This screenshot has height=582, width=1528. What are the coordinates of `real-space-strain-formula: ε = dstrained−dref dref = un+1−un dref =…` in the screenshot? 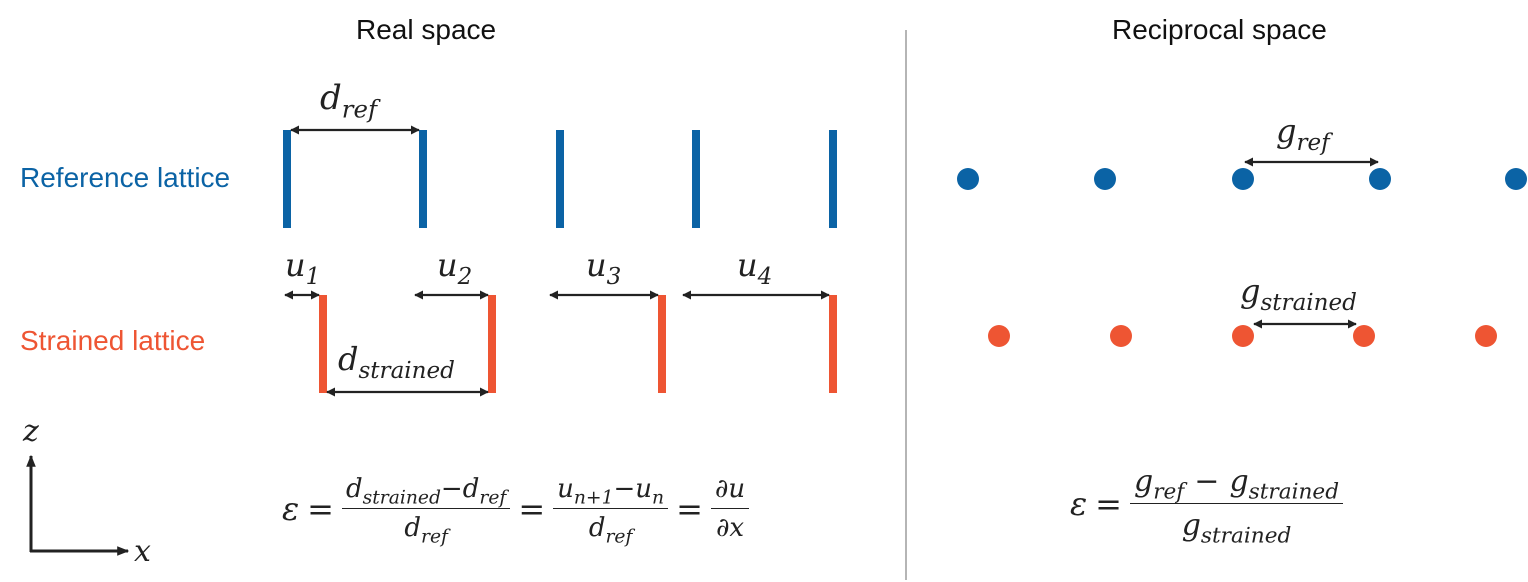 It's located at (516, 510).